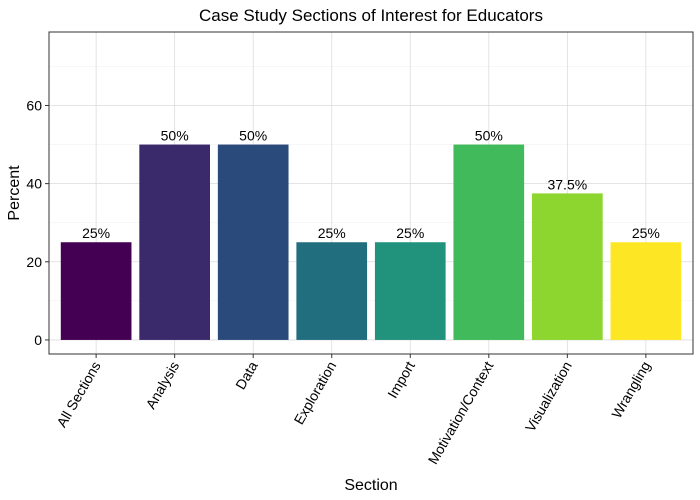 The height and width of the screenshot is (500, 700). I want to click on y-tick-label: 20, so click(34, 262).